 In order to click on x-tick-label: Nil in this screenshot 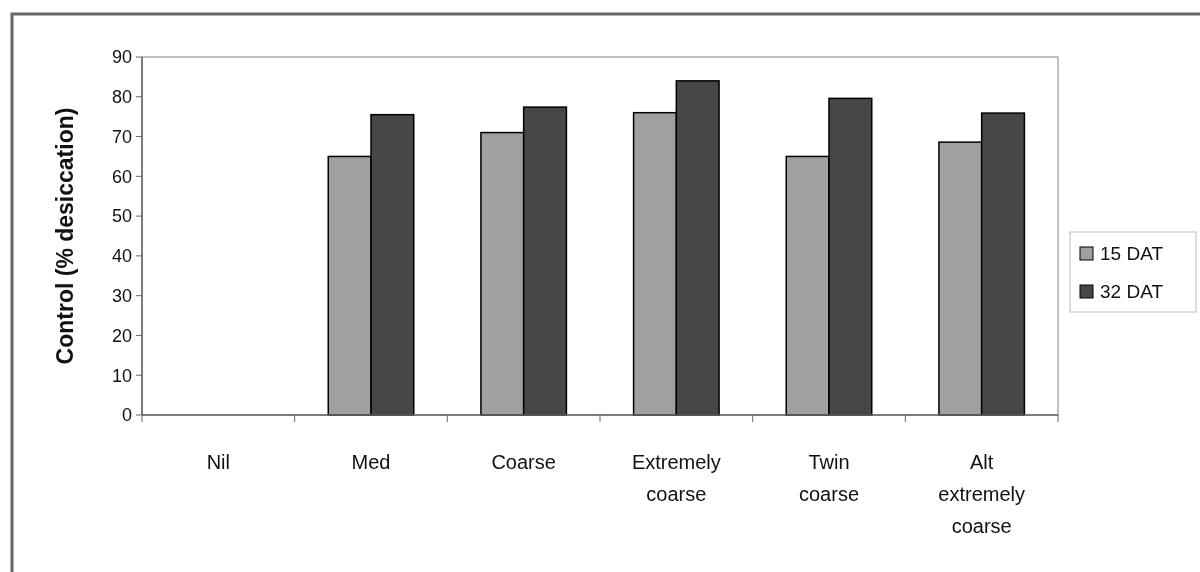, I will do `click(218, 462)`.